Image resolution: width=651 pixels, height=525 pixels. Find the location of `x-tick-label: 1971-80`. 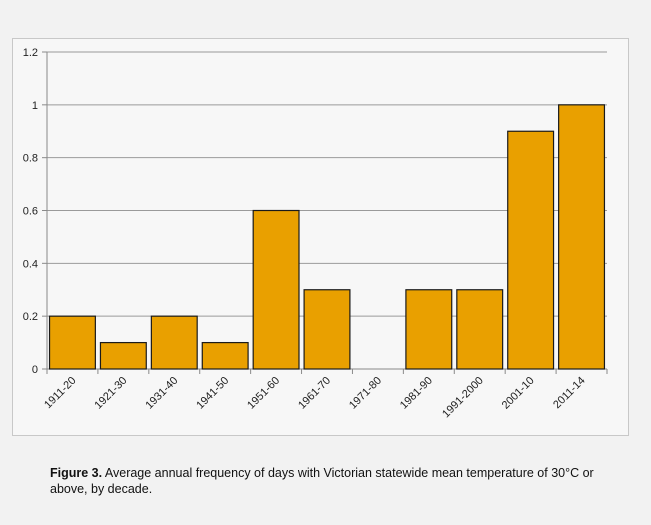

x-tick-label: 1971-80 is located at coordinates (365, 393).